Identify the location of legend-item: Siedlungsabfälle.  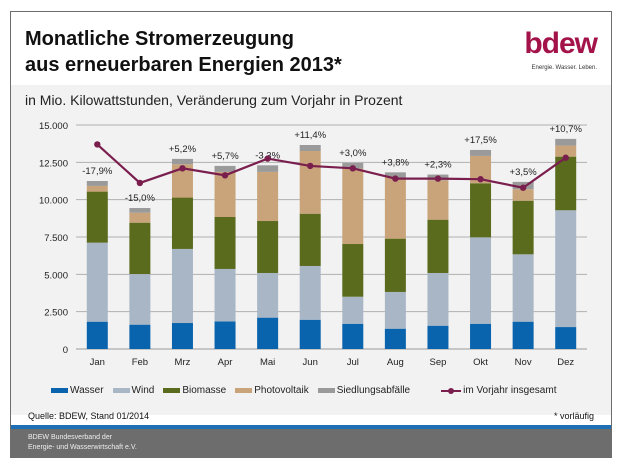
(364, 390).